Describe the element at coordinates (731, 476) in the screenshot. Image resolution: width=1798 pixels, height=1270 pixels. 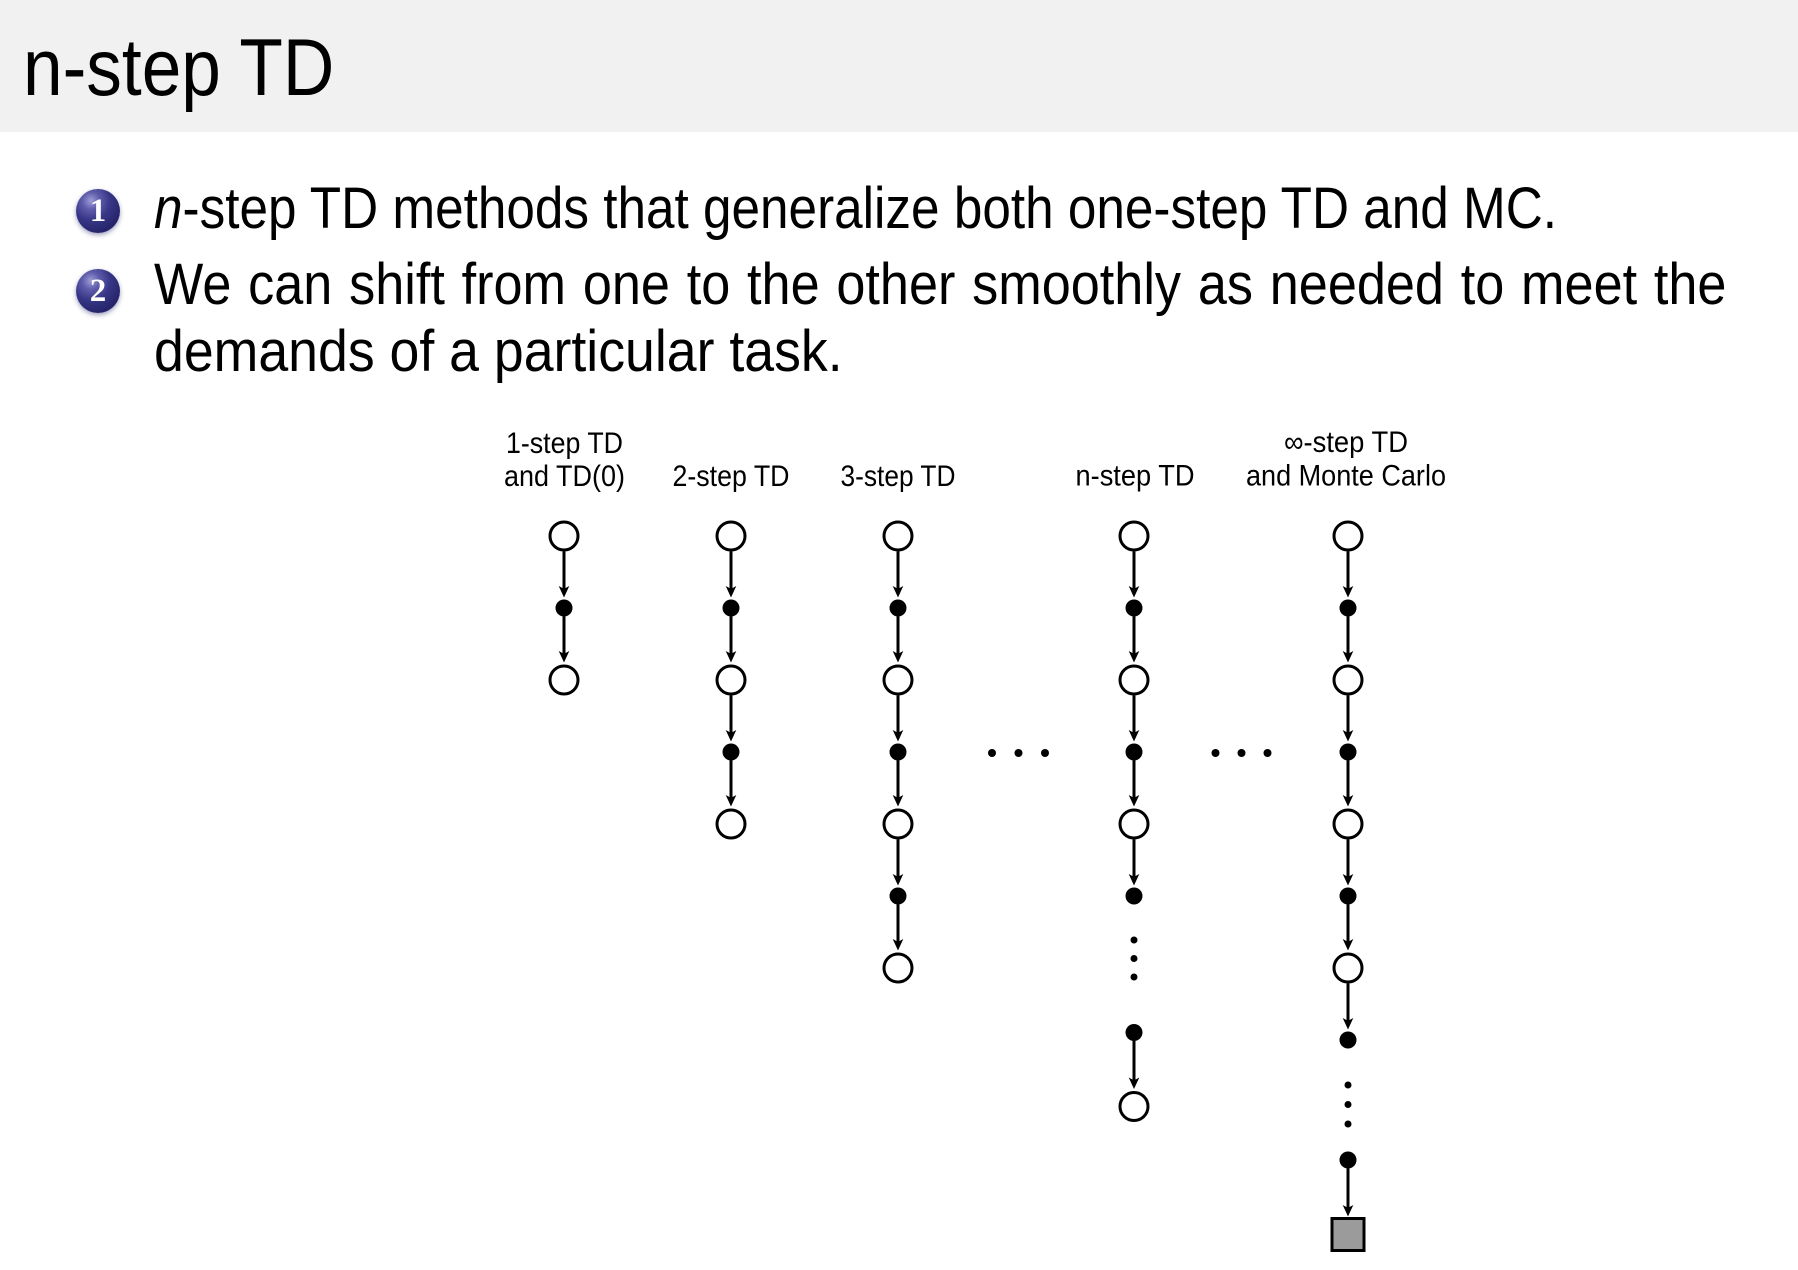
I see `svg-text: 2-step TD` at that location.